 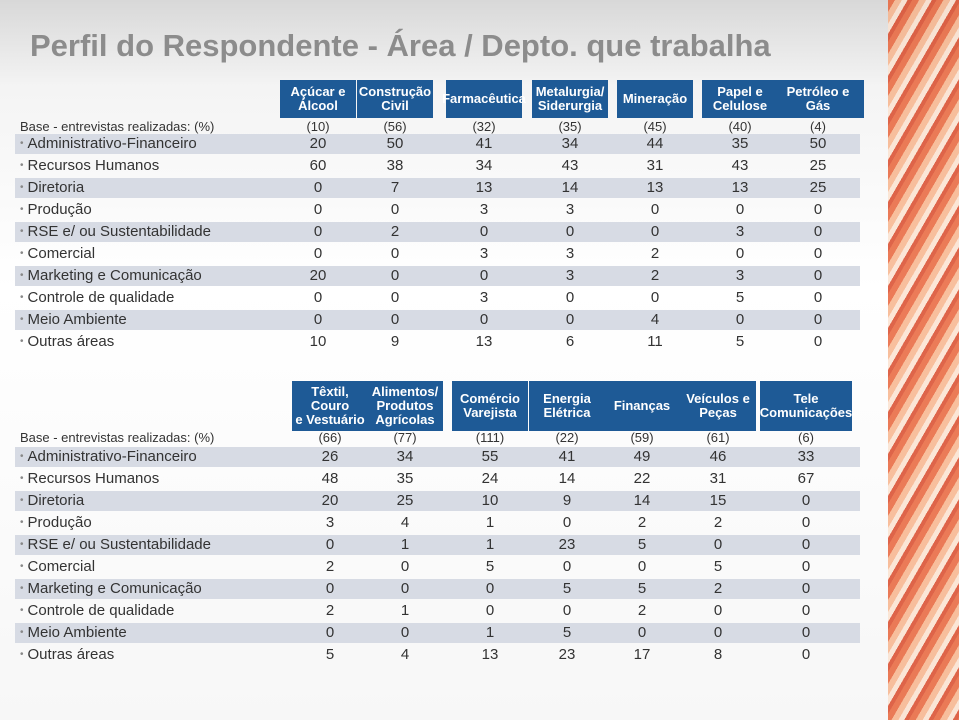 I want to click on header-line: Veículos e, so click(x=718, y=398).